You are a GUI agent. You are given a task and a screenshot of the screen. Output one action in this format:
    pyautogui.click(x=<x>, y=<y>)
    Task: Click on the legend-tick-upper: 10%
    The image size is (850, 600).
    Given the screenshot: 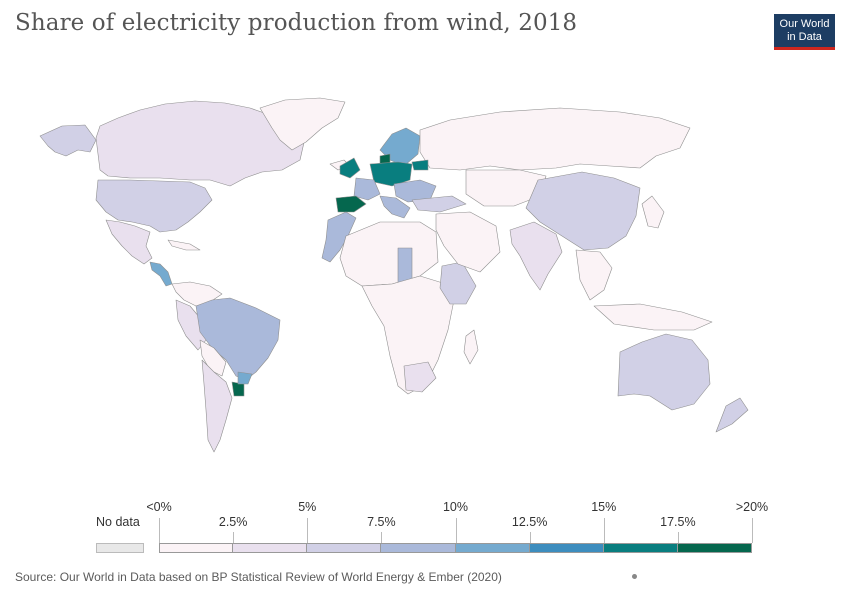 What is the action you would take?
    pyautogui.click(x=455, y=507)
    